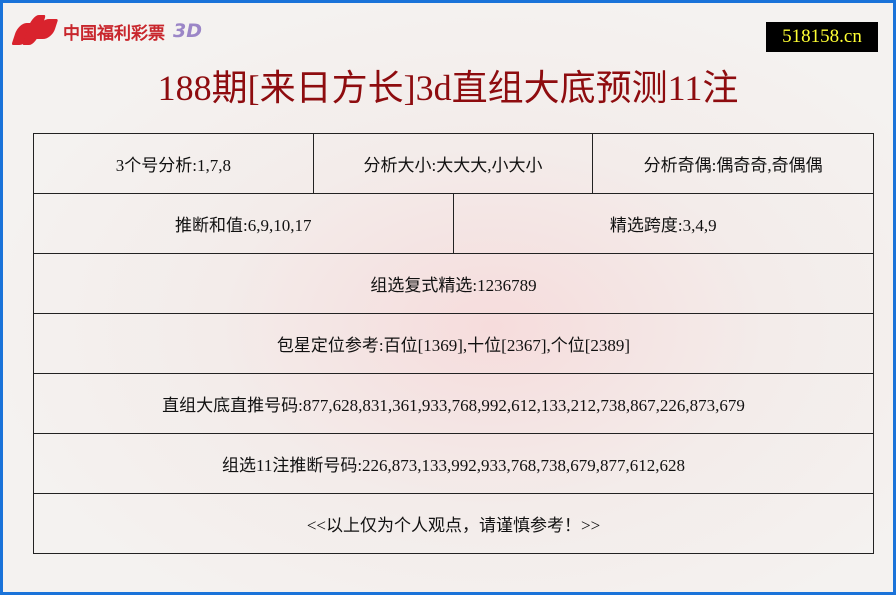 The image size is (896, 595). What do you see at coordinates (663, 223) in the screenshot?
I see `span-values: 精选跨度:3,4,9` at bounding box center [663, 223].